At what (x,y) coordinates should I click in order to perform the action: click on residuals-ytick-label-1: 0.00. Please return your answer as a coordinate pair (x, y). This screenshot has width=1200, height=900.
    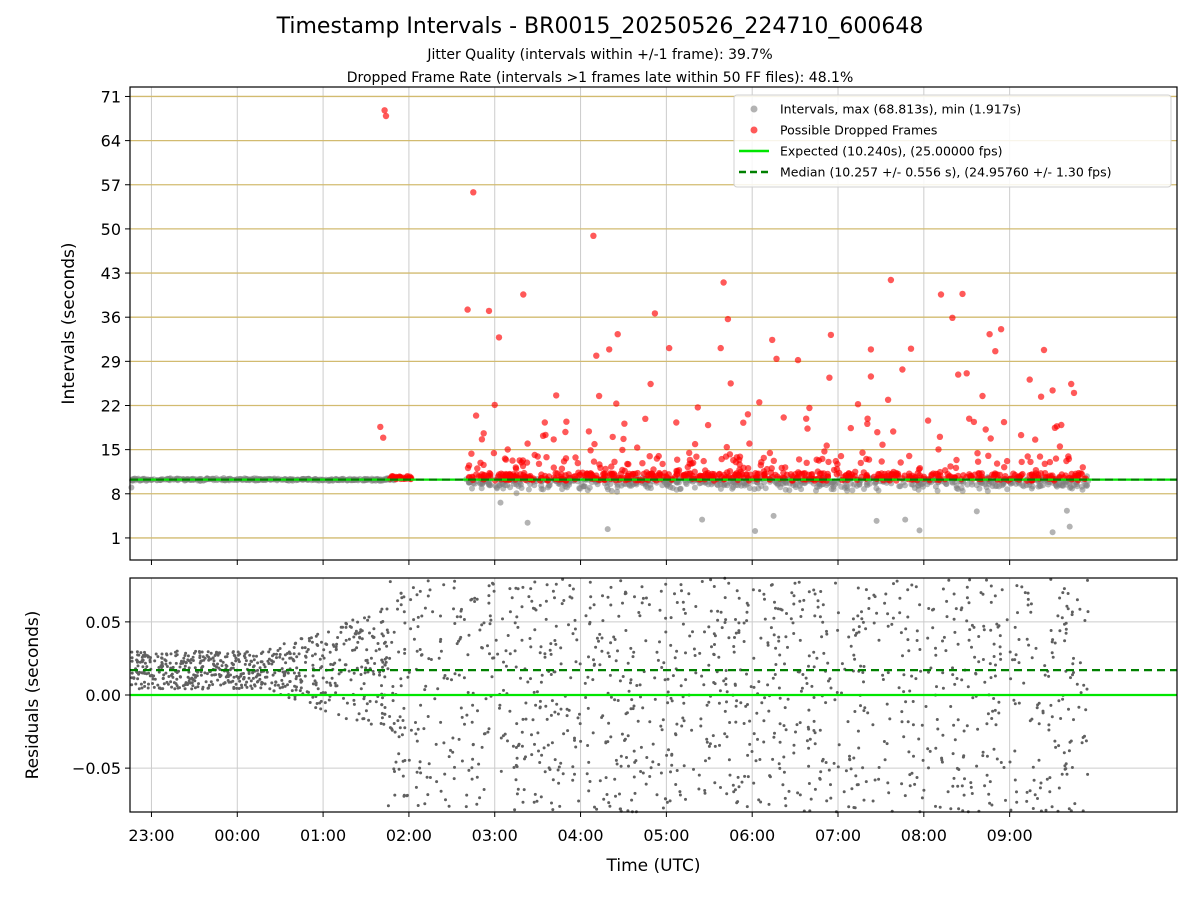
    Looking at the image, I should click on (103, 695).